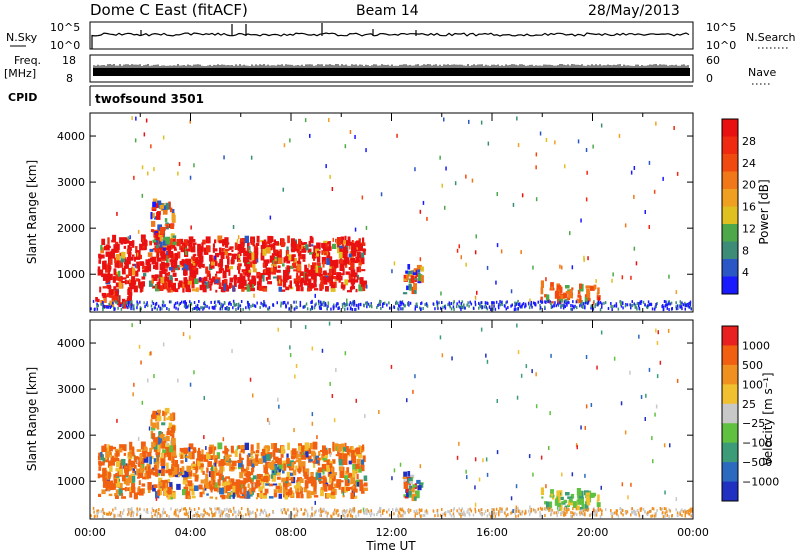  What do you see at coordinates (753, 423) in the screenshot?
I see `colorbar-tick-label: −25` at bounding box center [753, 423].